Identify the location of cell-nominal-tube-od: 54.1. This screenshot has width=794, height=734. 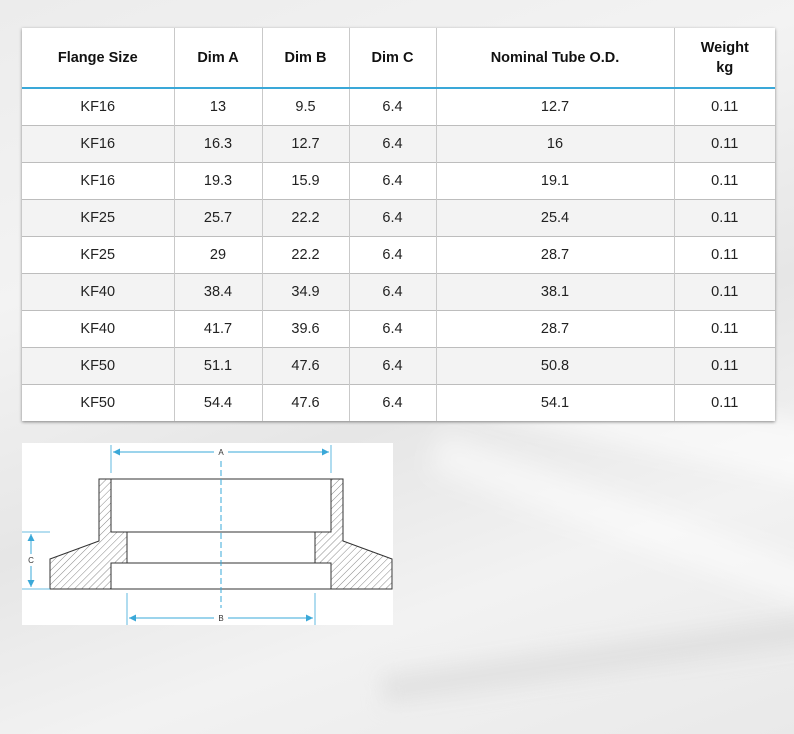
(555, 402).